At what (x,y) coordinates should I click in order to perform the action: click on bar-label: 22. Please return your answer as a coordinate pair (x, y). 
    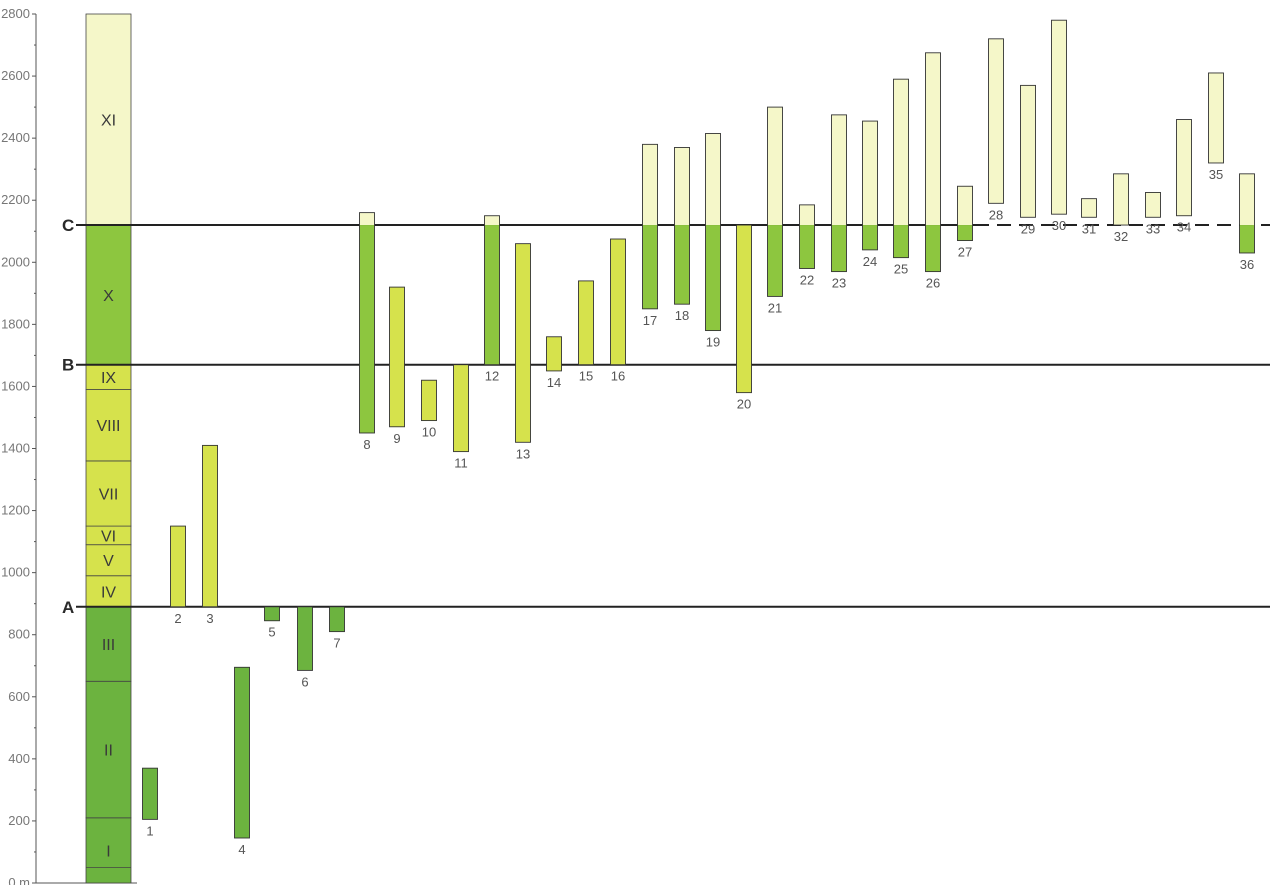
    Looking at the image, I should click on (807, 279).